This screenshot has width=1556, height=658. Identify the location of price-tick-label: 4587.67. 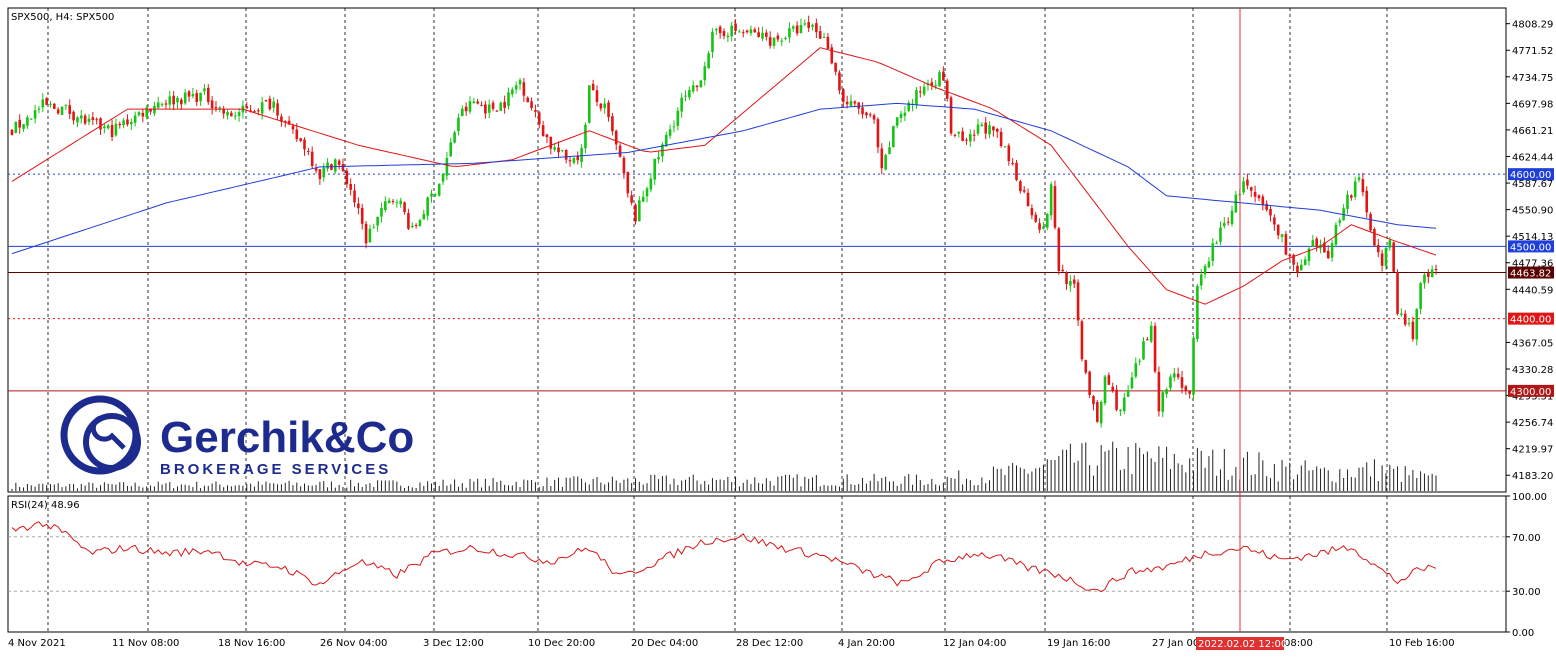
(1532, 184).